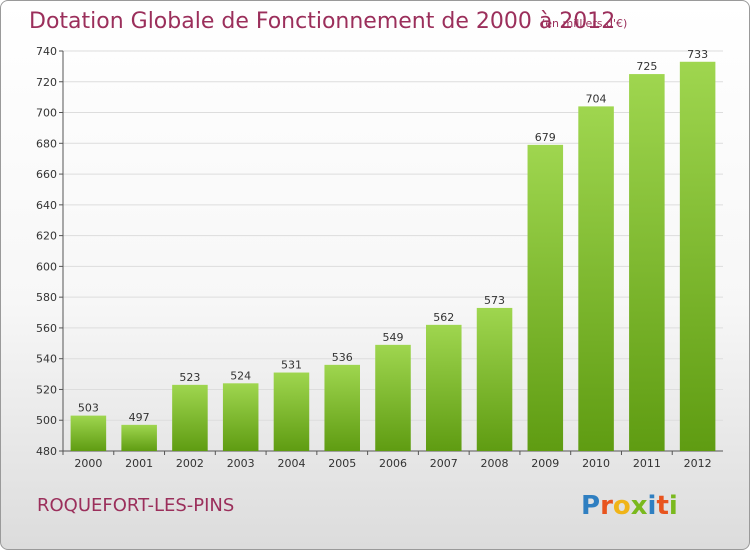 This screenshot has width=750, height=550. What do you see at coordinates (444, 387) in the screenshot?
I see `bar-2007` at bounding box center [444, 387].